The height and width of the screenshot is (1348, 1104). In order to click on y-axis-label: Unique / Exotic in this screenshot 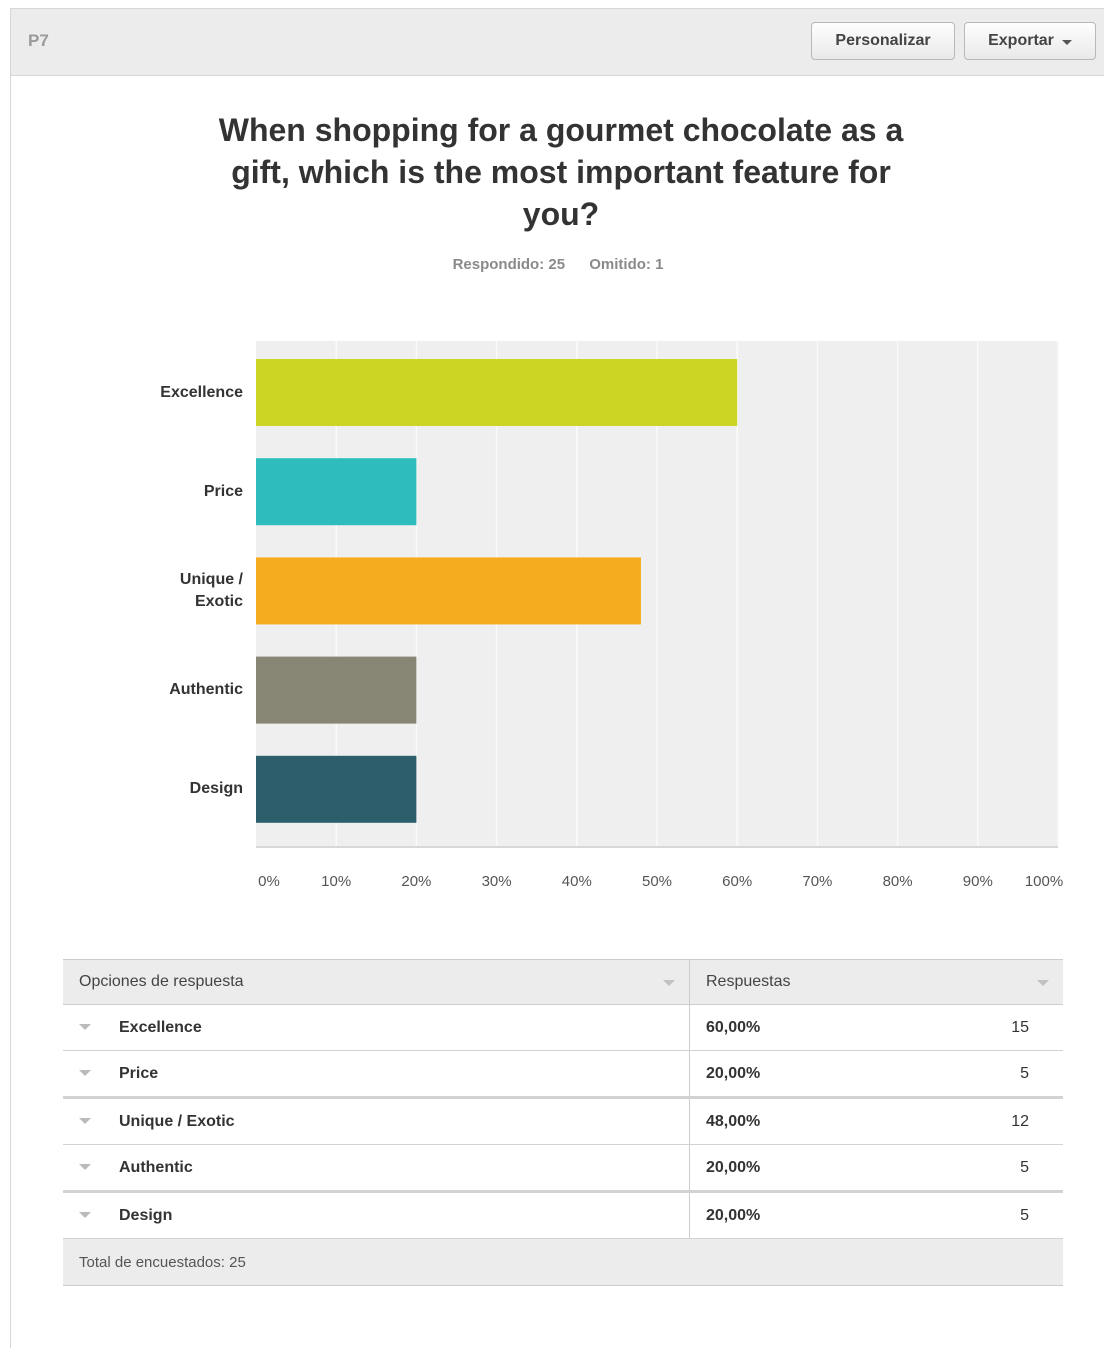, I will do `click(211, 590)`.